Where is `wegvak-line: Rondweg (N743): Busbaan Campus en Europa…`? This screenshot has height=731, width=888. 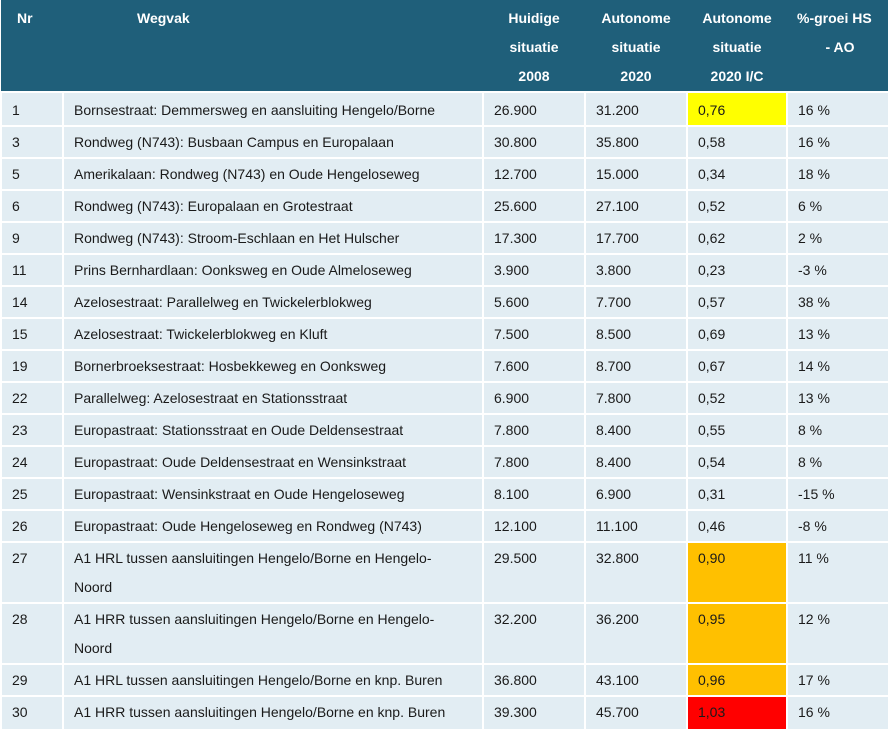 wegvak-line: Rondweg (N743): Busbaan Campus en Europa… is located at coordinates (234, 142).